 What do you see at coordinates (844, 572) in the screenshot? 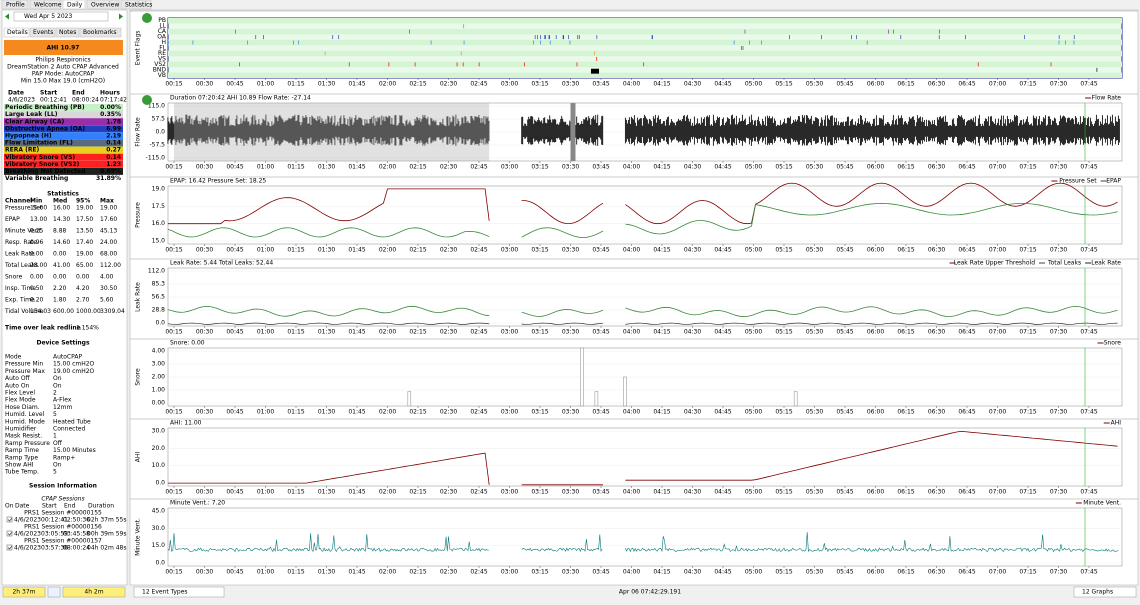
I see `x-tick-label: 05:45` at bounding box center [844, 572].